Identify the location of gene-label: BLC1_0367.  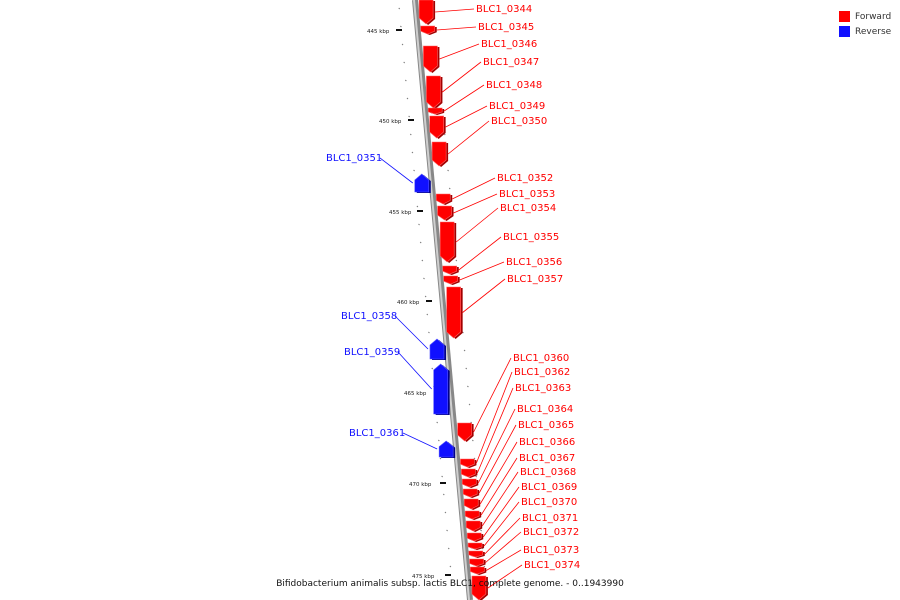
(547, 458).